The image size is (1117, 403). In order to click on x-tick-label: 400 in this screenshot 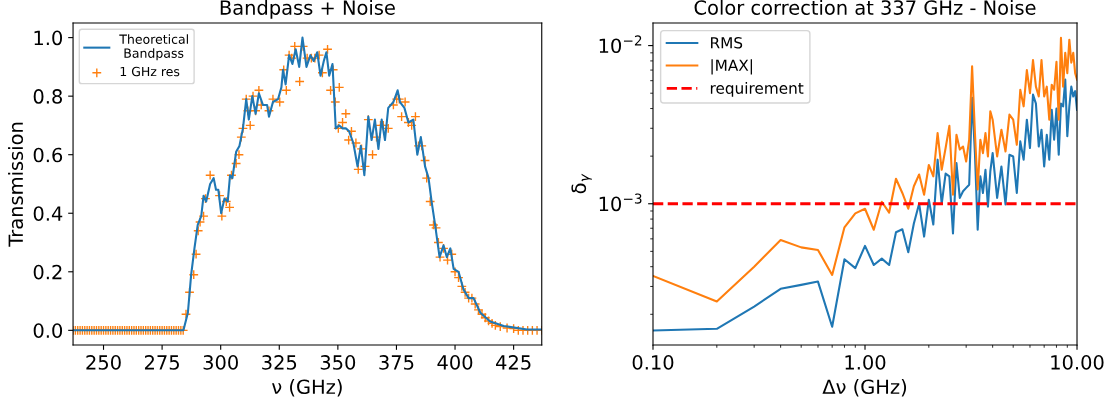, I will do `click(455, 362)`.